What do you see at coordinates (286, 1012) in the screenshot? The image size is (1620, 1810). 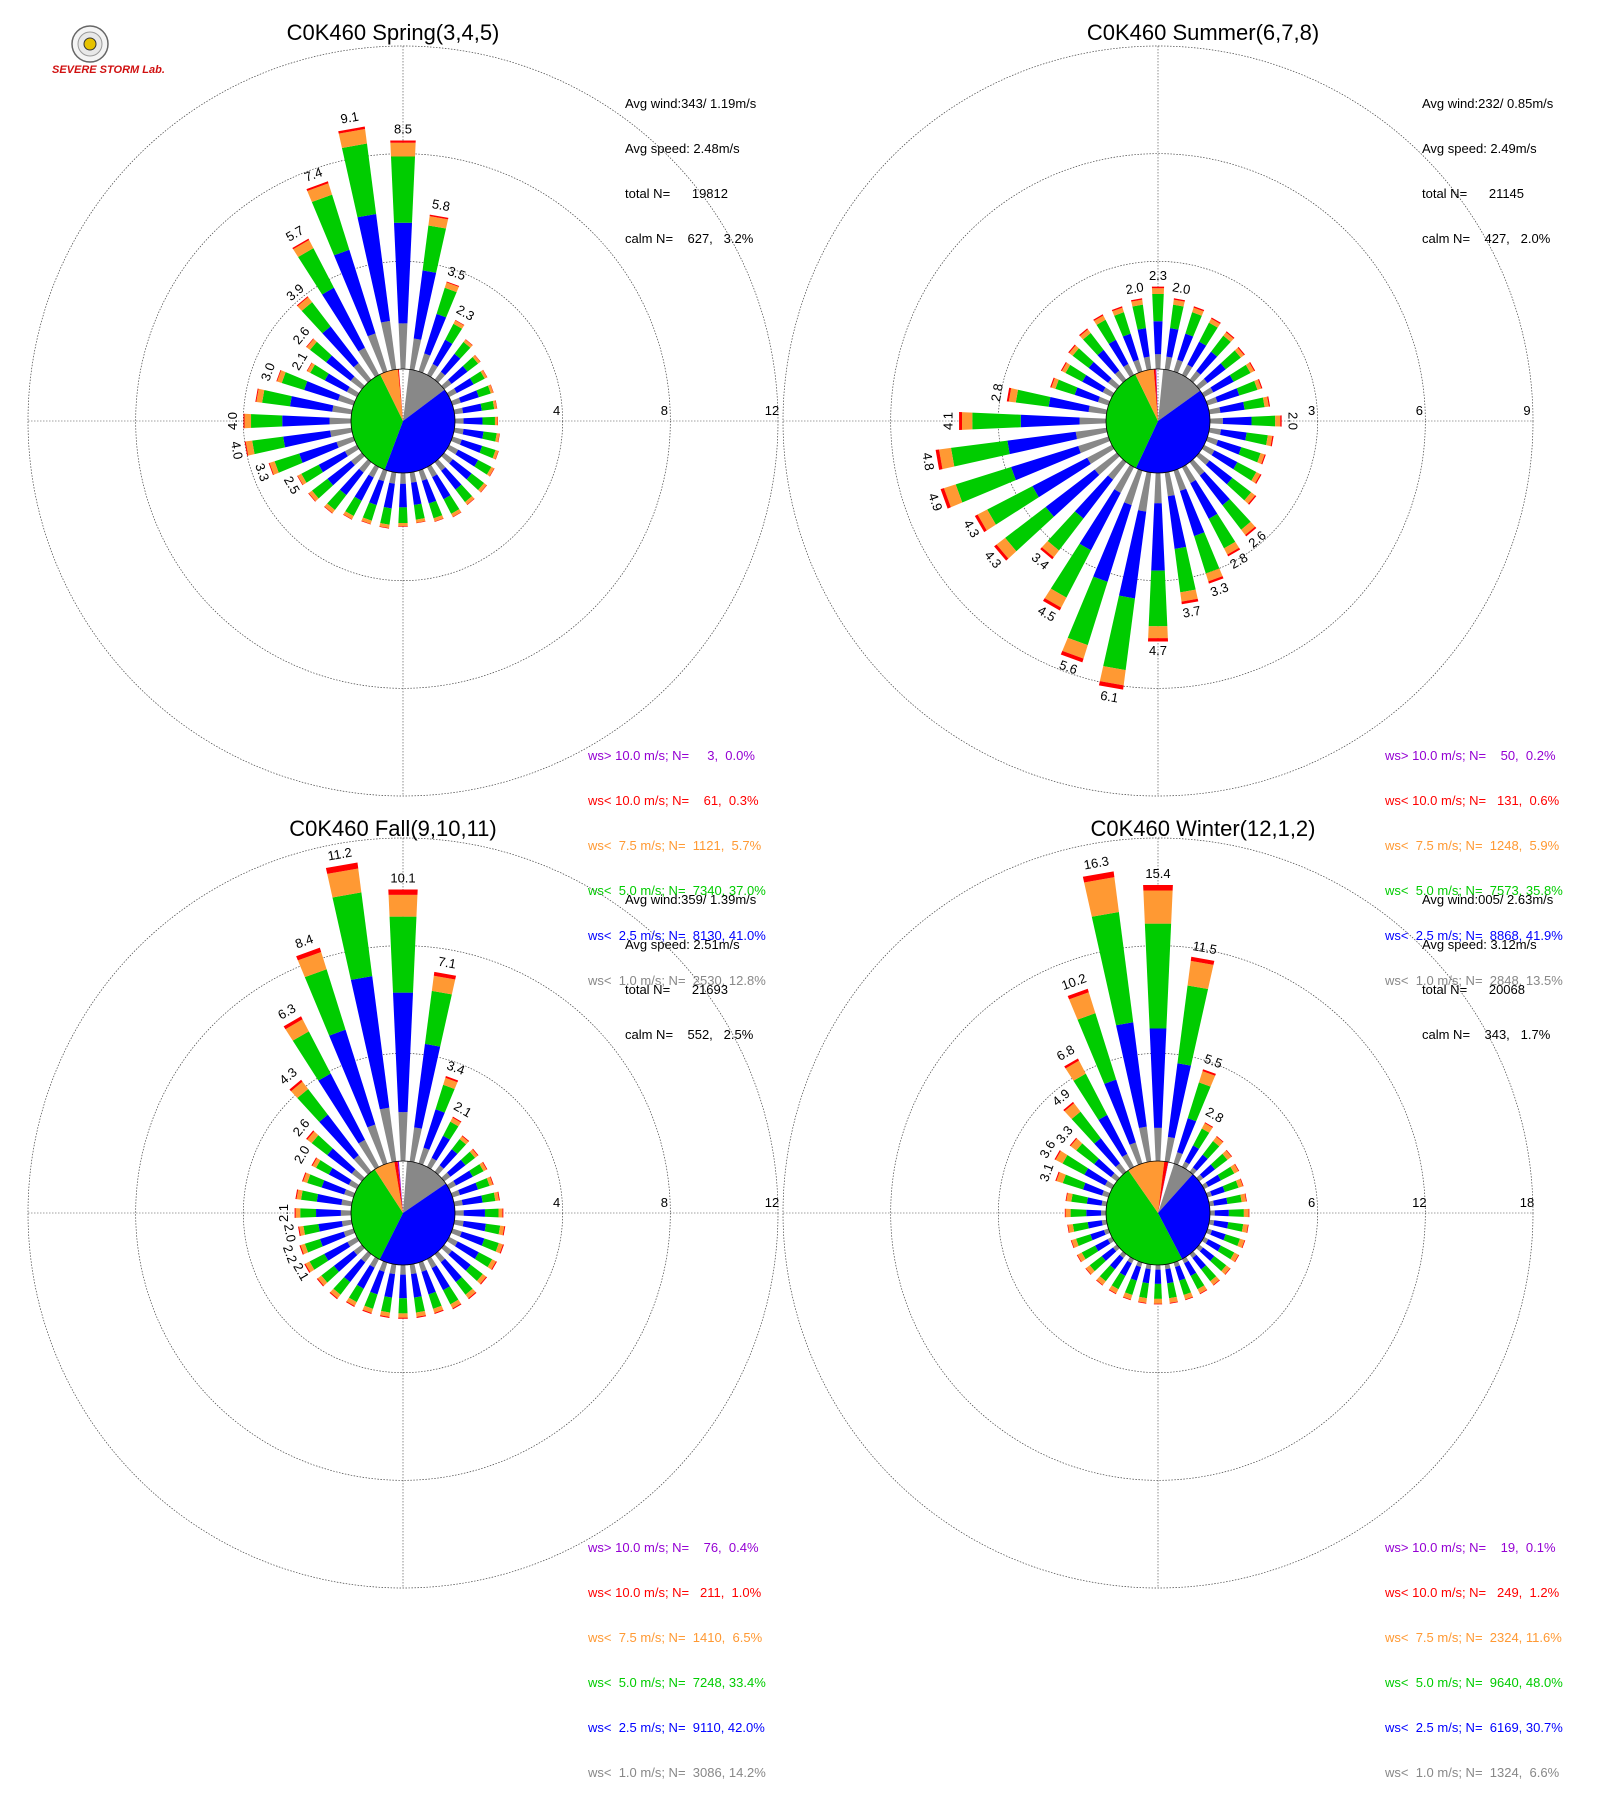 I see `bar-value-label: 6.3` at bounding box center [286, 1012].